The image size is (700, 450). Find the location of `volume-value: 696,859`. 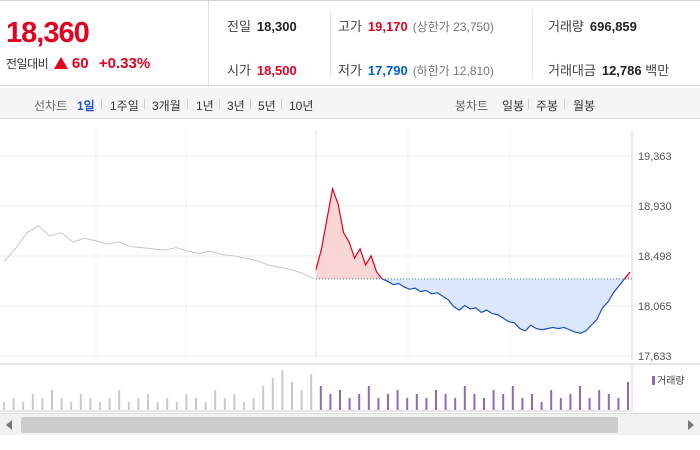

volume-value: 696,859 is located at coordinates (613, 26).